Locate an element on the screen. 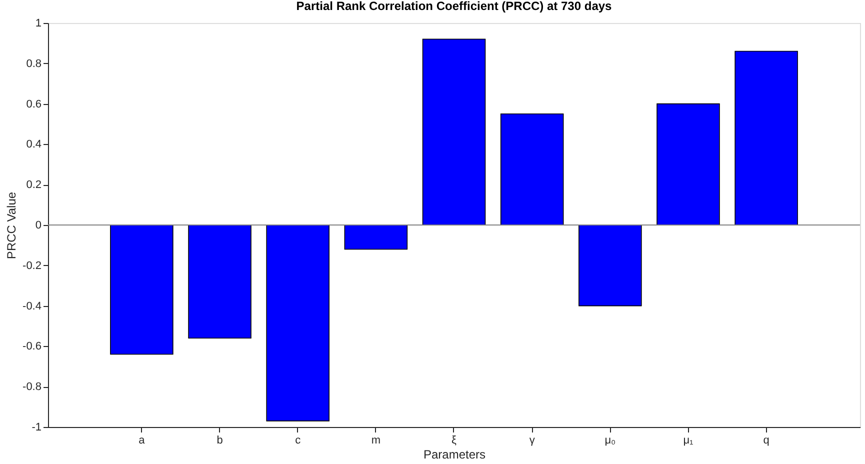  y-tick-label: 0.2 is located at coordinates (34, 185).